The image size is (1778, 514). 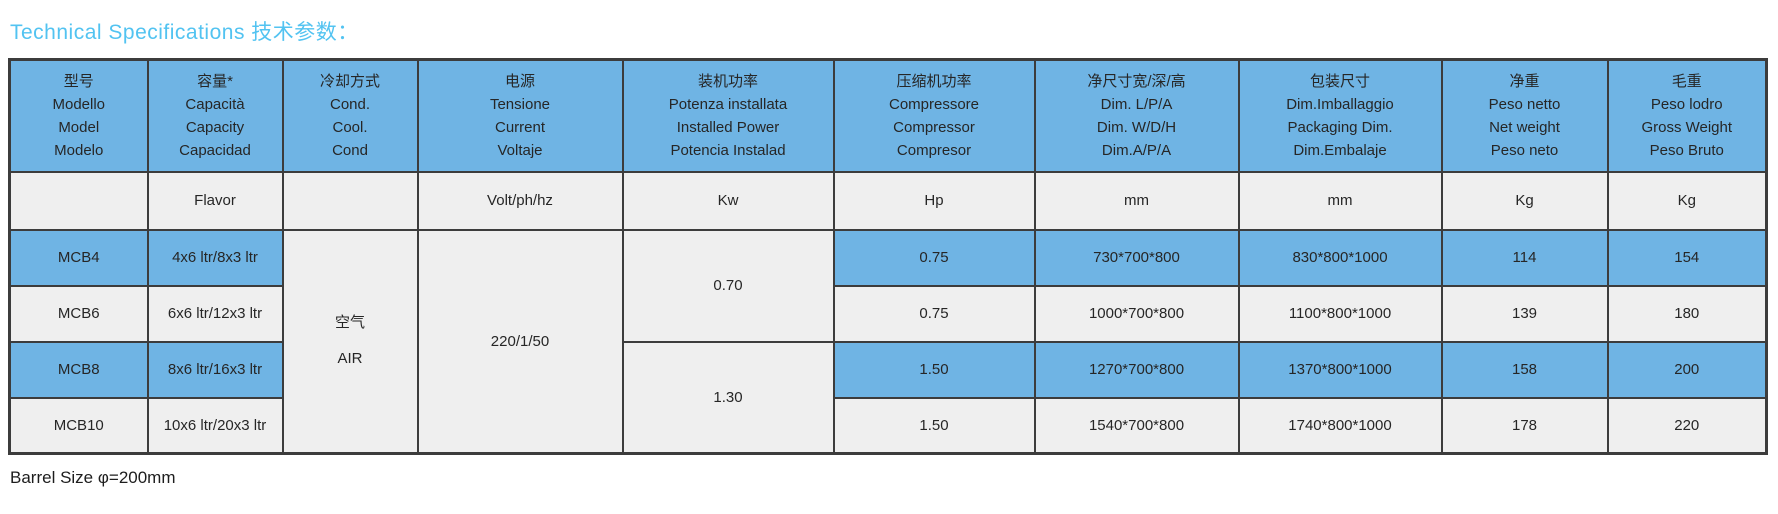 I want to click on unit-cell-gross-weight: Kg, so click(x=1687, y=200).